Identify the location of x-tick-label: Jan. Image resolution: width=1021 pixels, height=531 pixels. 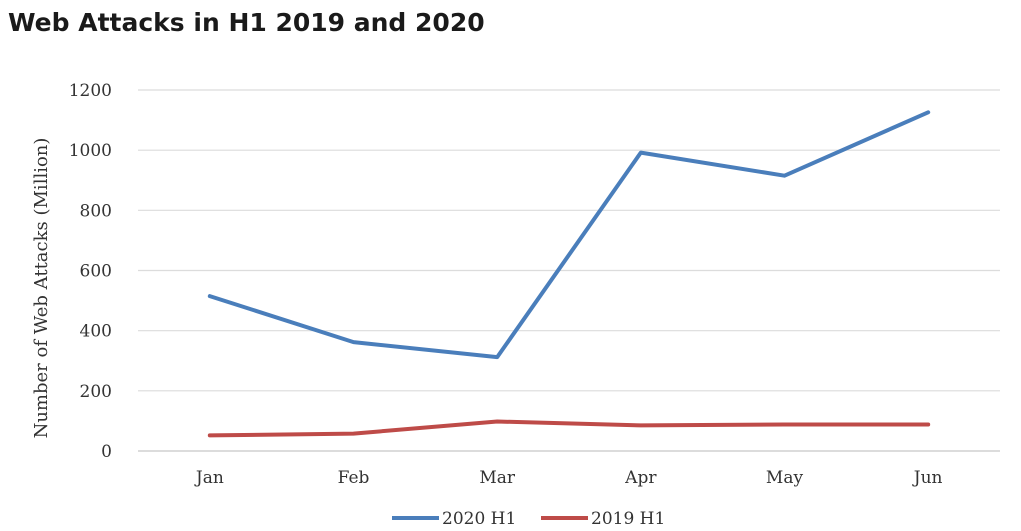
(209, 478).